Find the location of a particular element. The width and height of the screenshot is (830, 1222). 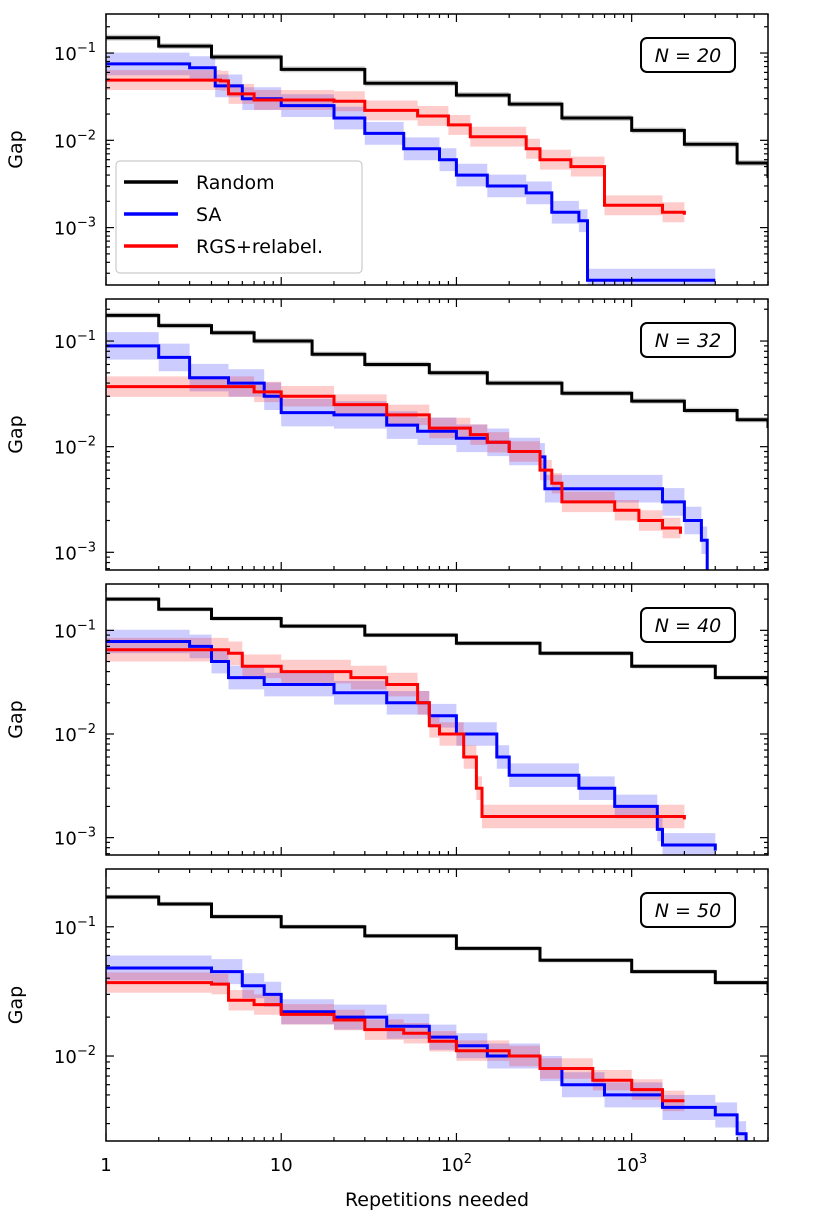

legend-item: SA is located at coordinates (172, 215).